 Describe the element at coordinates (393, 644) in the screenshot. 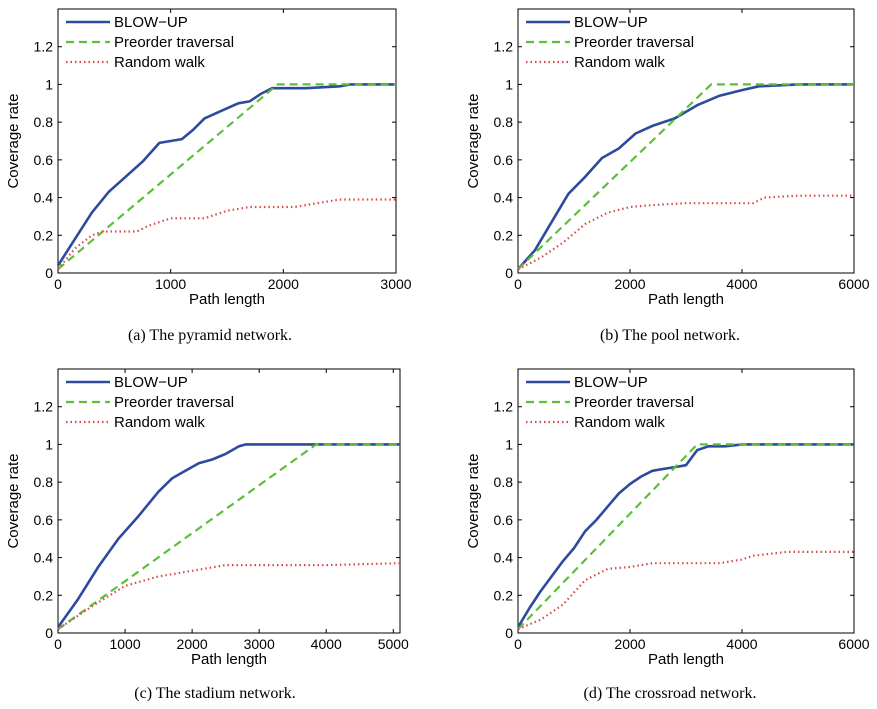

I see `x-tick-label: 5000` at that location.